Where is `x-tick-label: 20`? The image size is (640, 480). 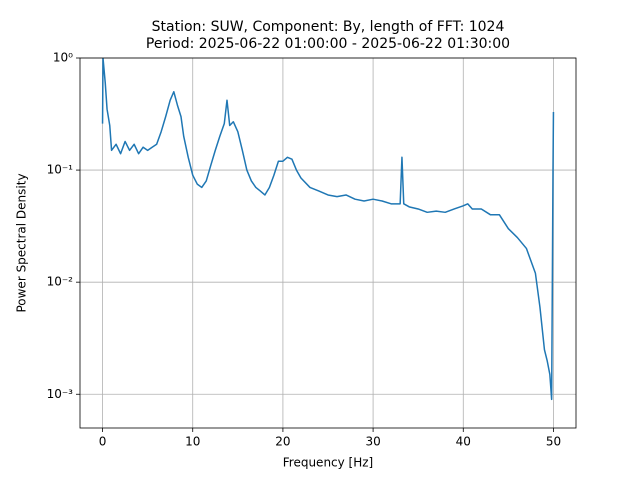 x-tick-label: 20 is located at coordinates (282, 442).